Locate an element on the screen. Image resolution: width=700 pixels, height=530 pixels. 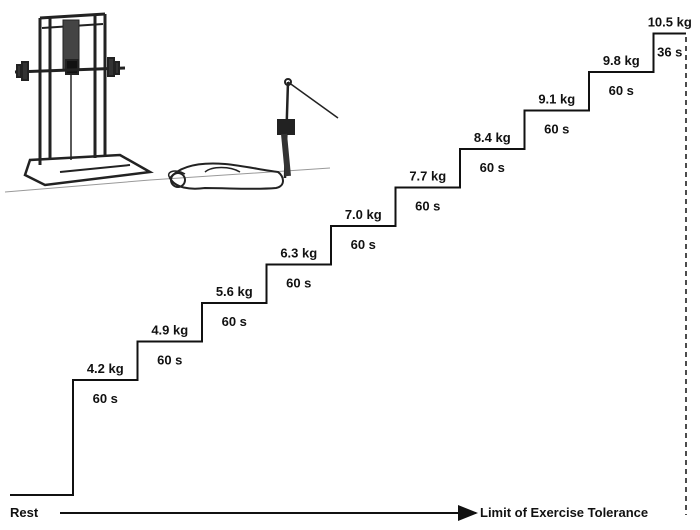
step-load-label: 5.6 kg is located at coordinates (234, 291).